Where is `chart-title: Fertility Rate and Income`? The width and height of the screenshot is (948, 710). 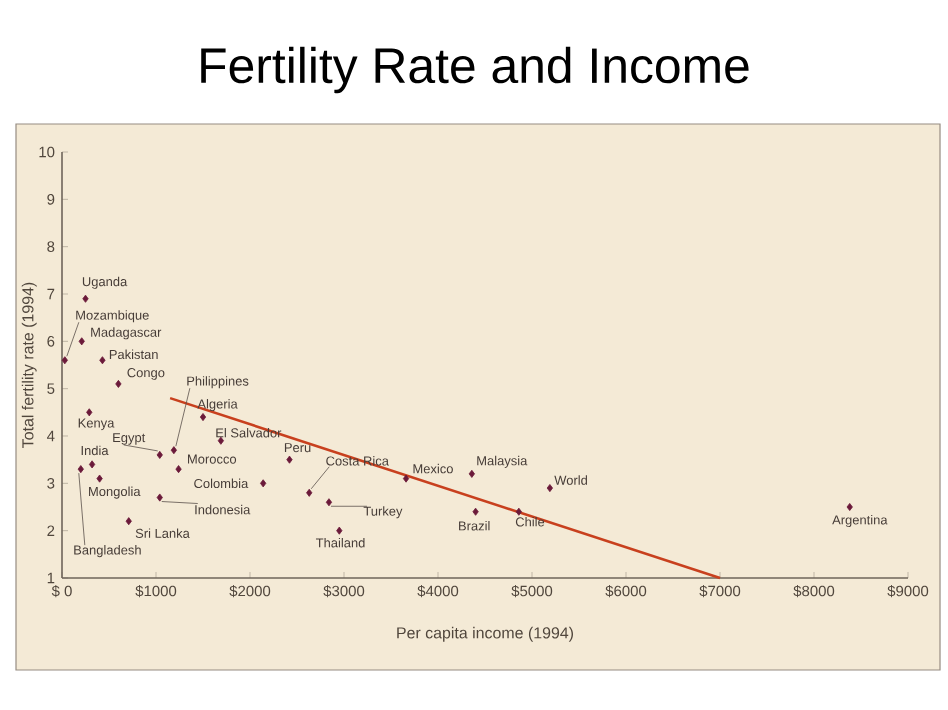
chart-title: Fertility Rate and Income is located at coordinates (475, 70).